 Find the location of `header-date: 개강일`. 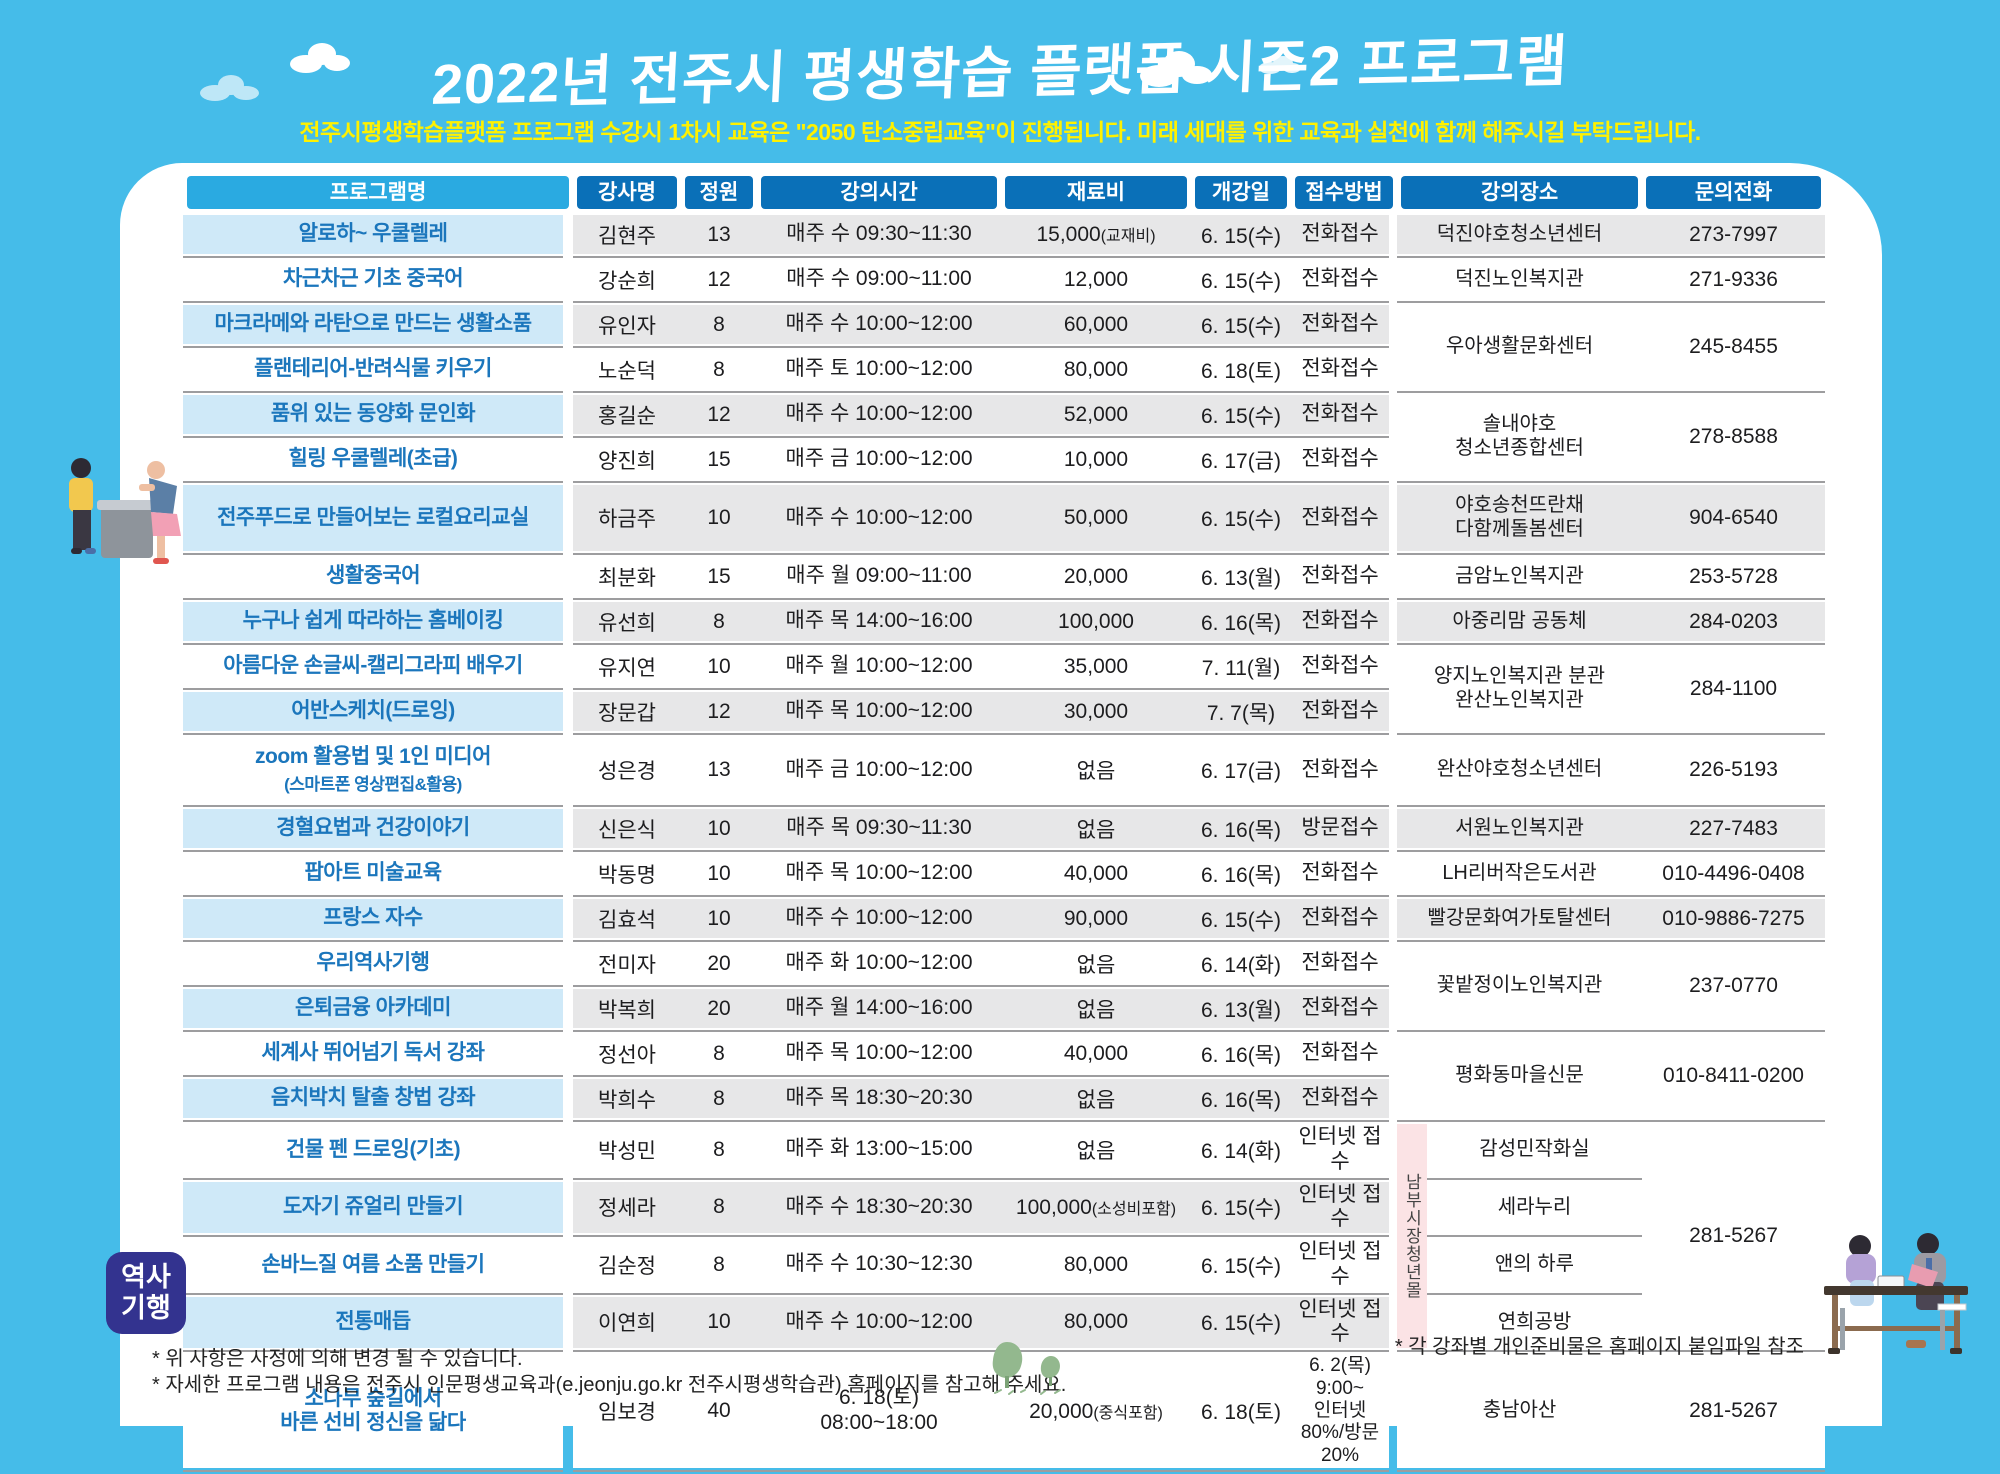

header-date: 개강일 is located at coordinates (1241, 192).